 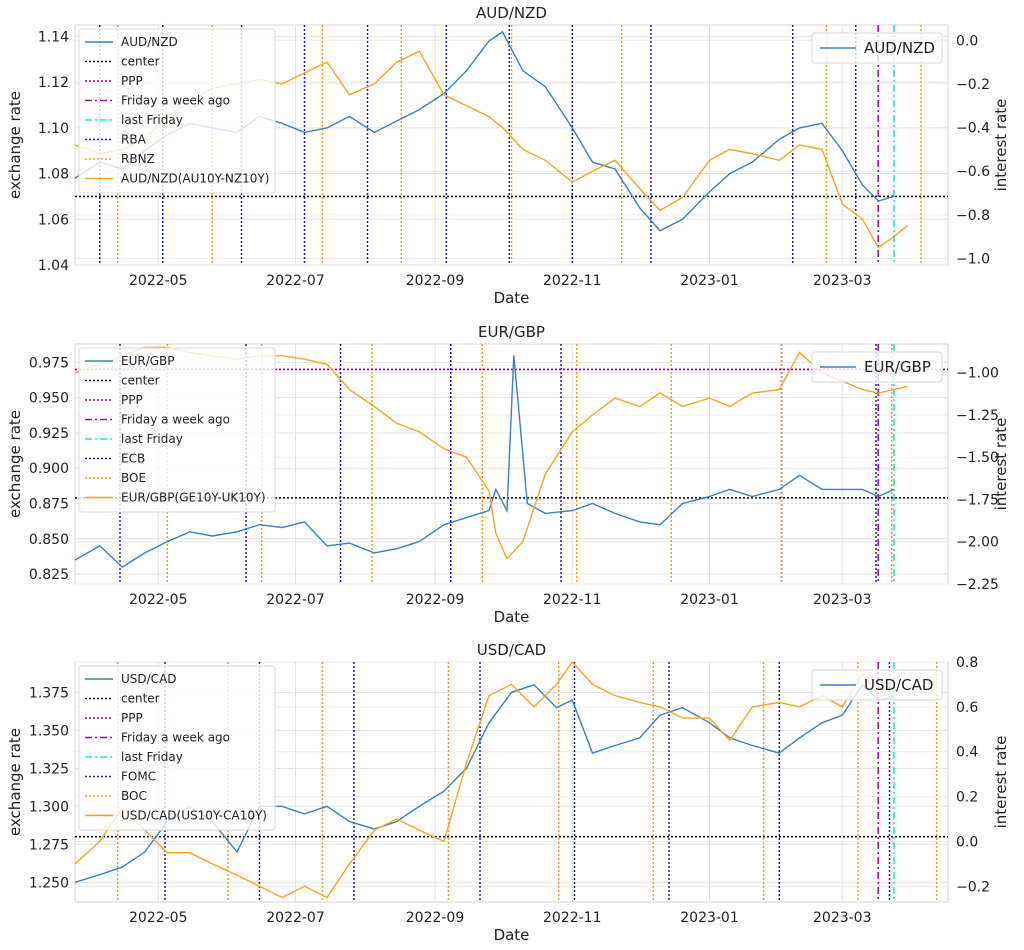 I want to click on chart-title: USD/CAD, so click(x=511, y=650).